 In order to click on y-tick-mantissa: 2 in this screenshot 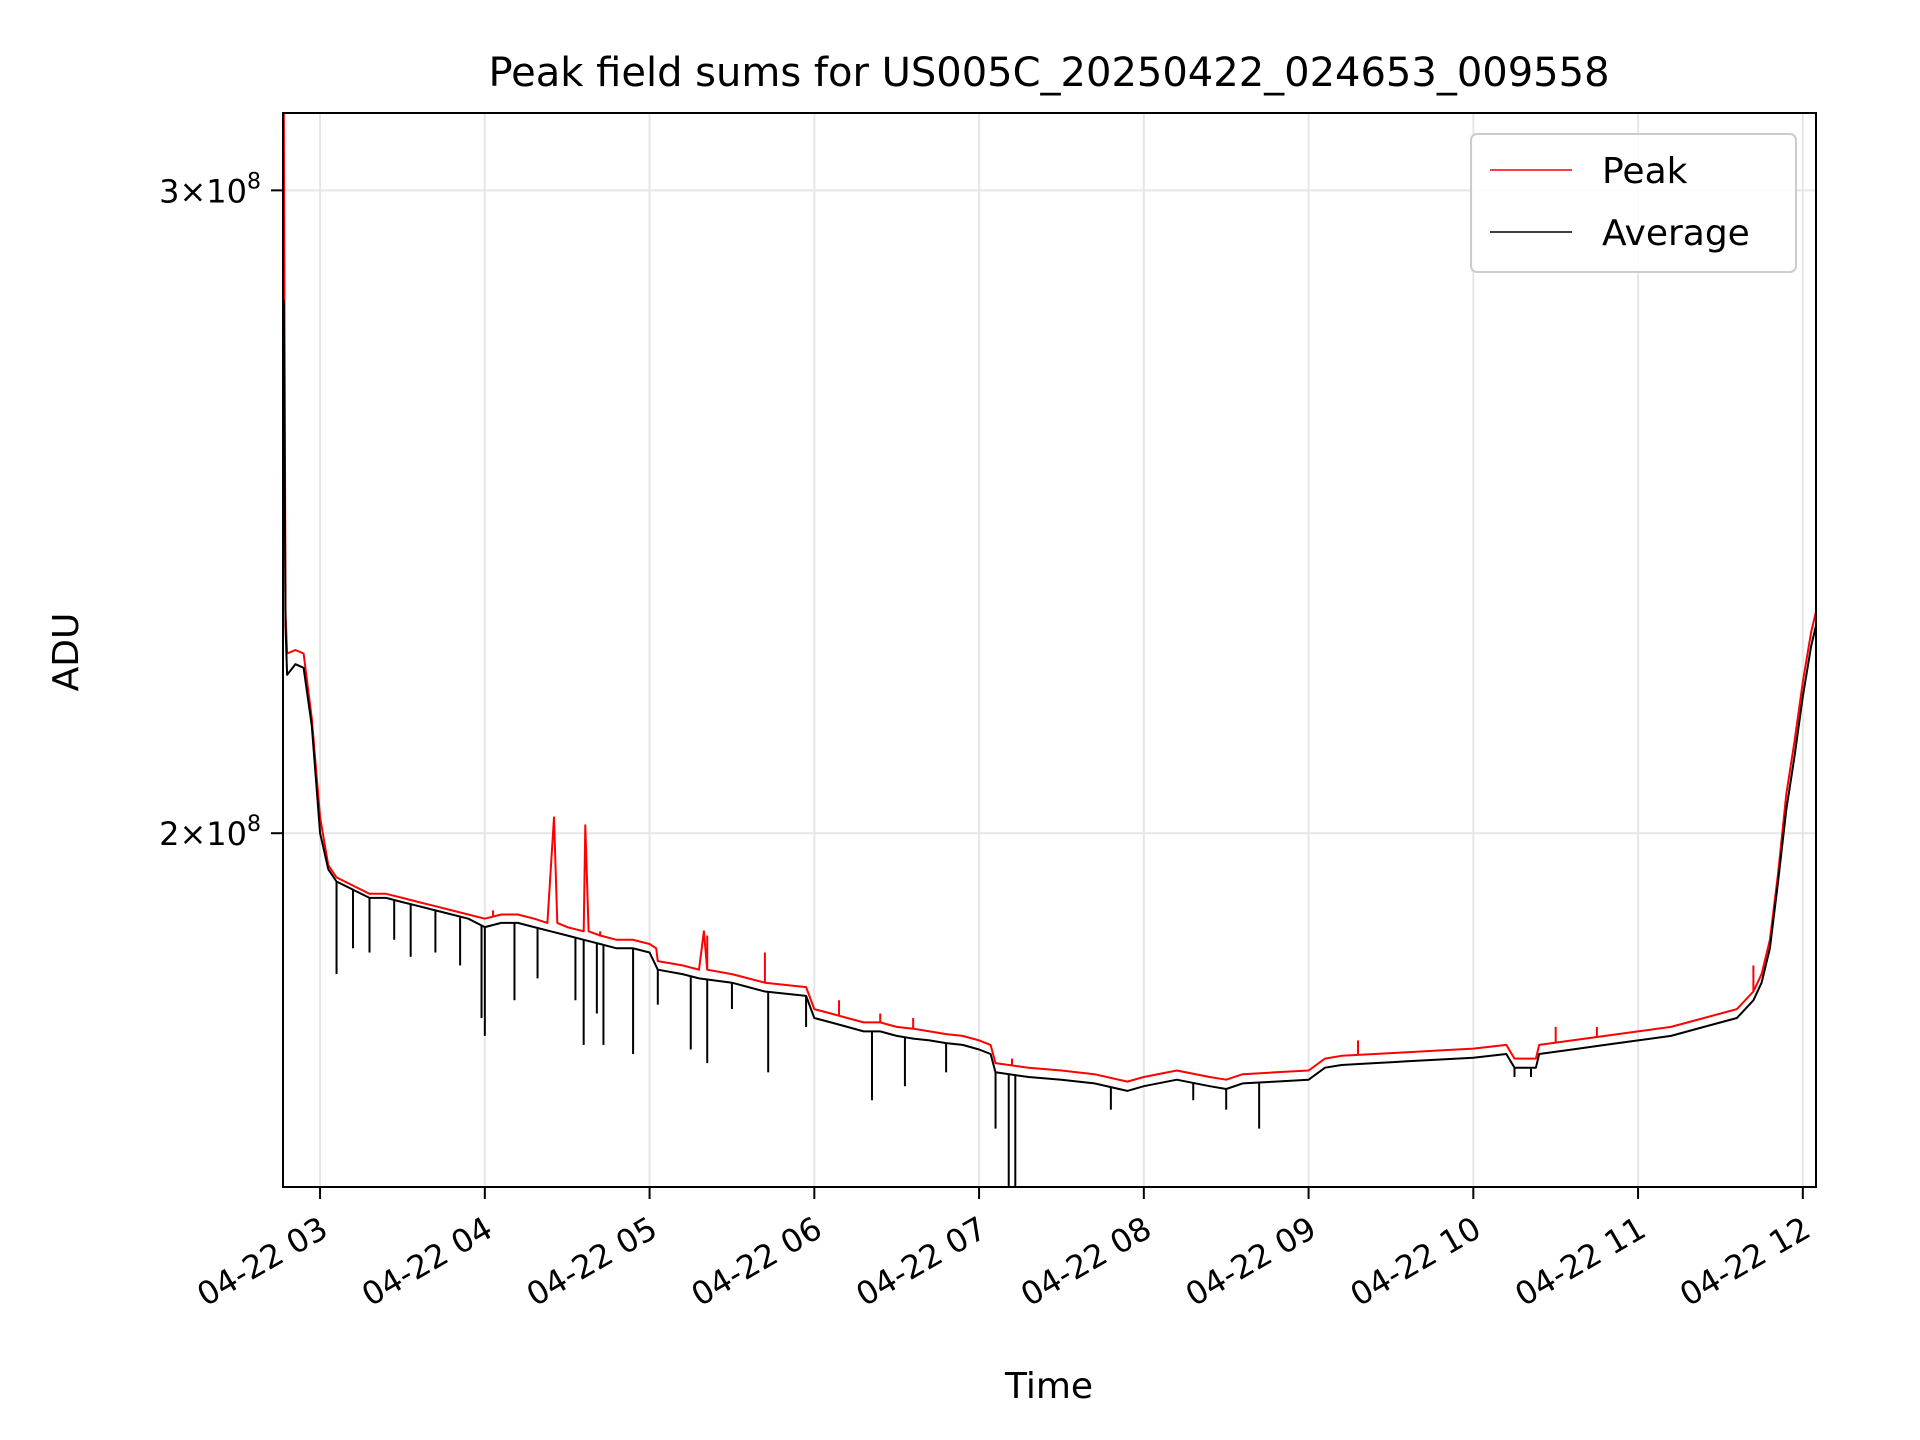, I will do `click(169, 834)`.